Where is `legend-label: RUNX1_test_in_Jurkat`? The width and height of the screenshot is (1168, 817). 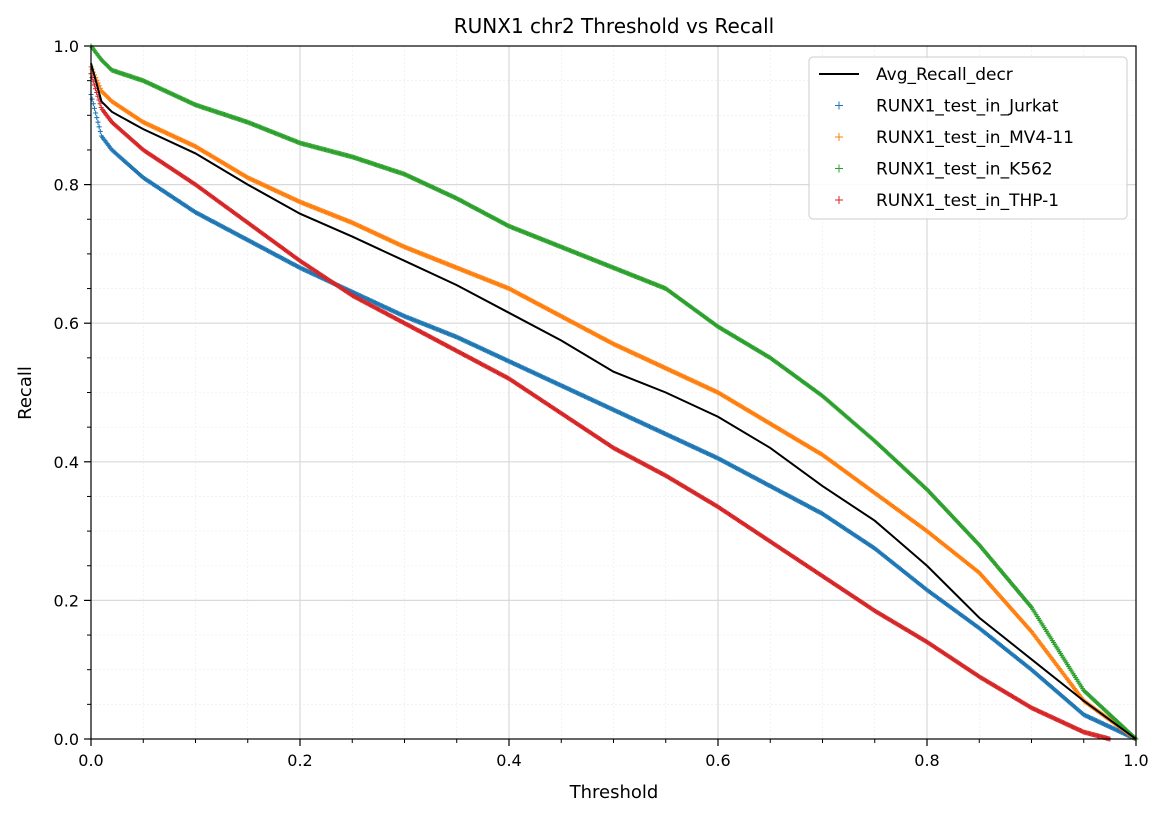
legend-label: RUNX1_test_in_Jurkat is located at coordinates (967, 107).